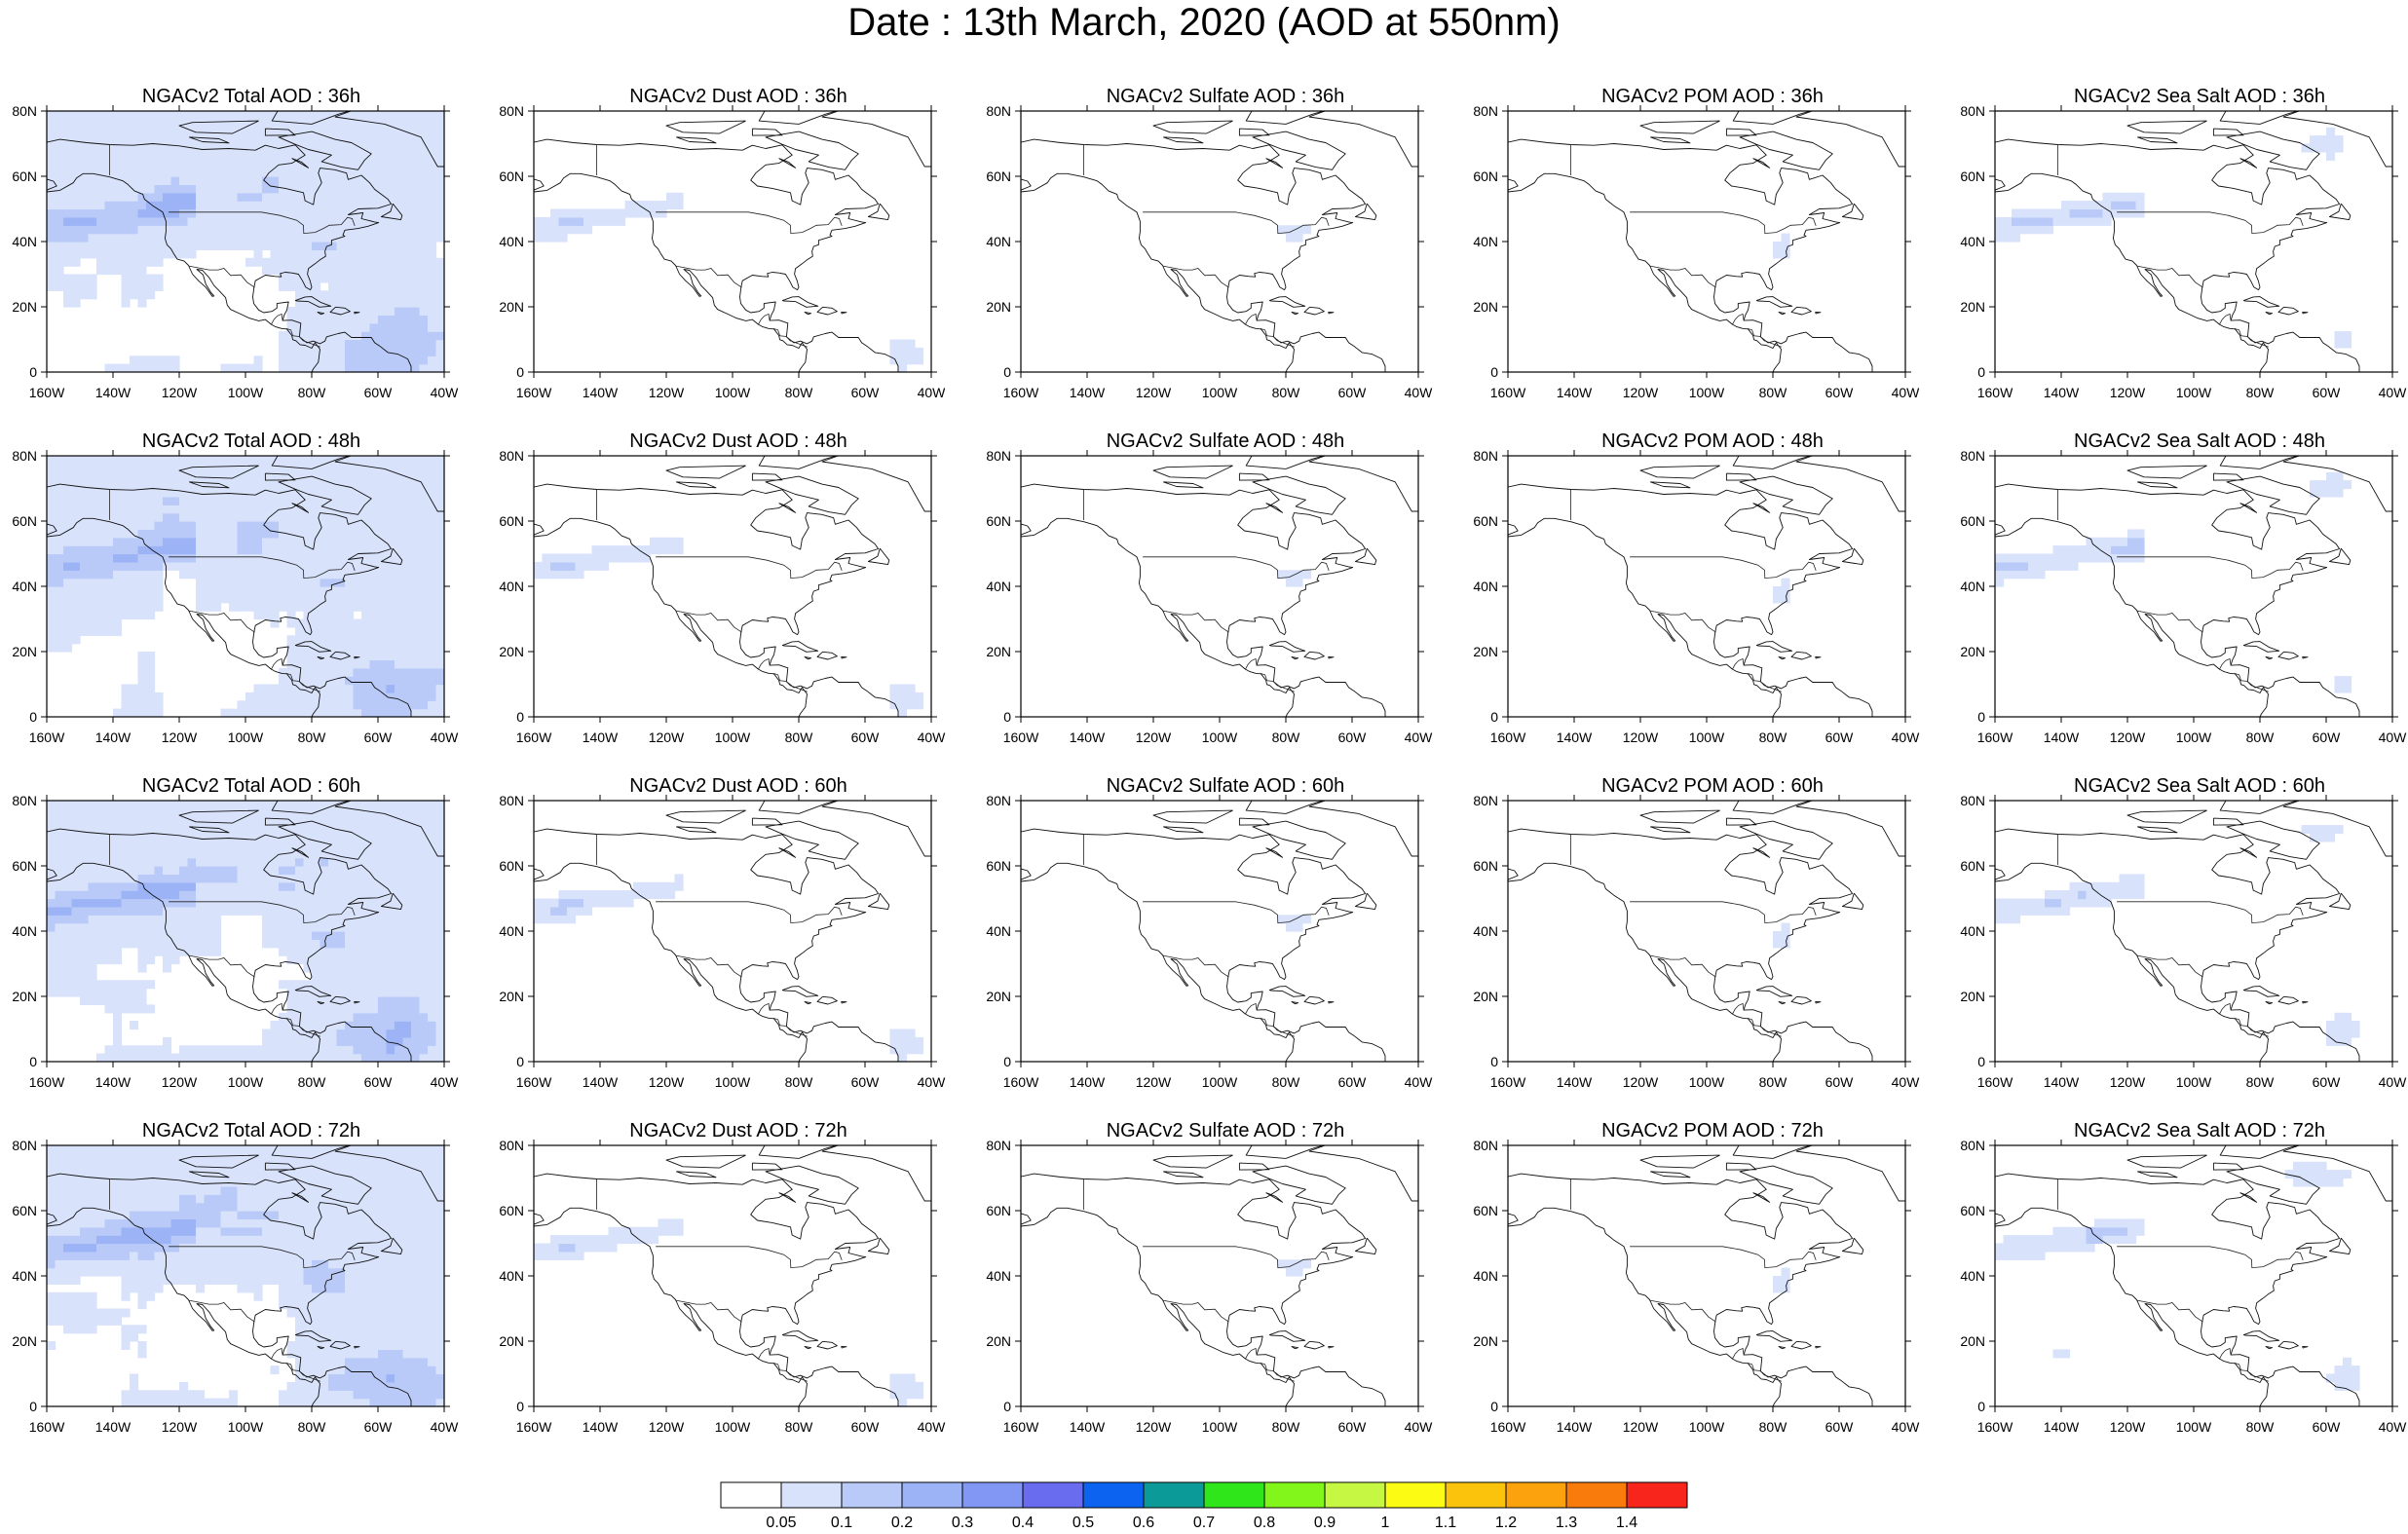  Describe the element at coordinates (1566, 1523) in the screenshot. I see `colorbar-label: 1.3` at that location.